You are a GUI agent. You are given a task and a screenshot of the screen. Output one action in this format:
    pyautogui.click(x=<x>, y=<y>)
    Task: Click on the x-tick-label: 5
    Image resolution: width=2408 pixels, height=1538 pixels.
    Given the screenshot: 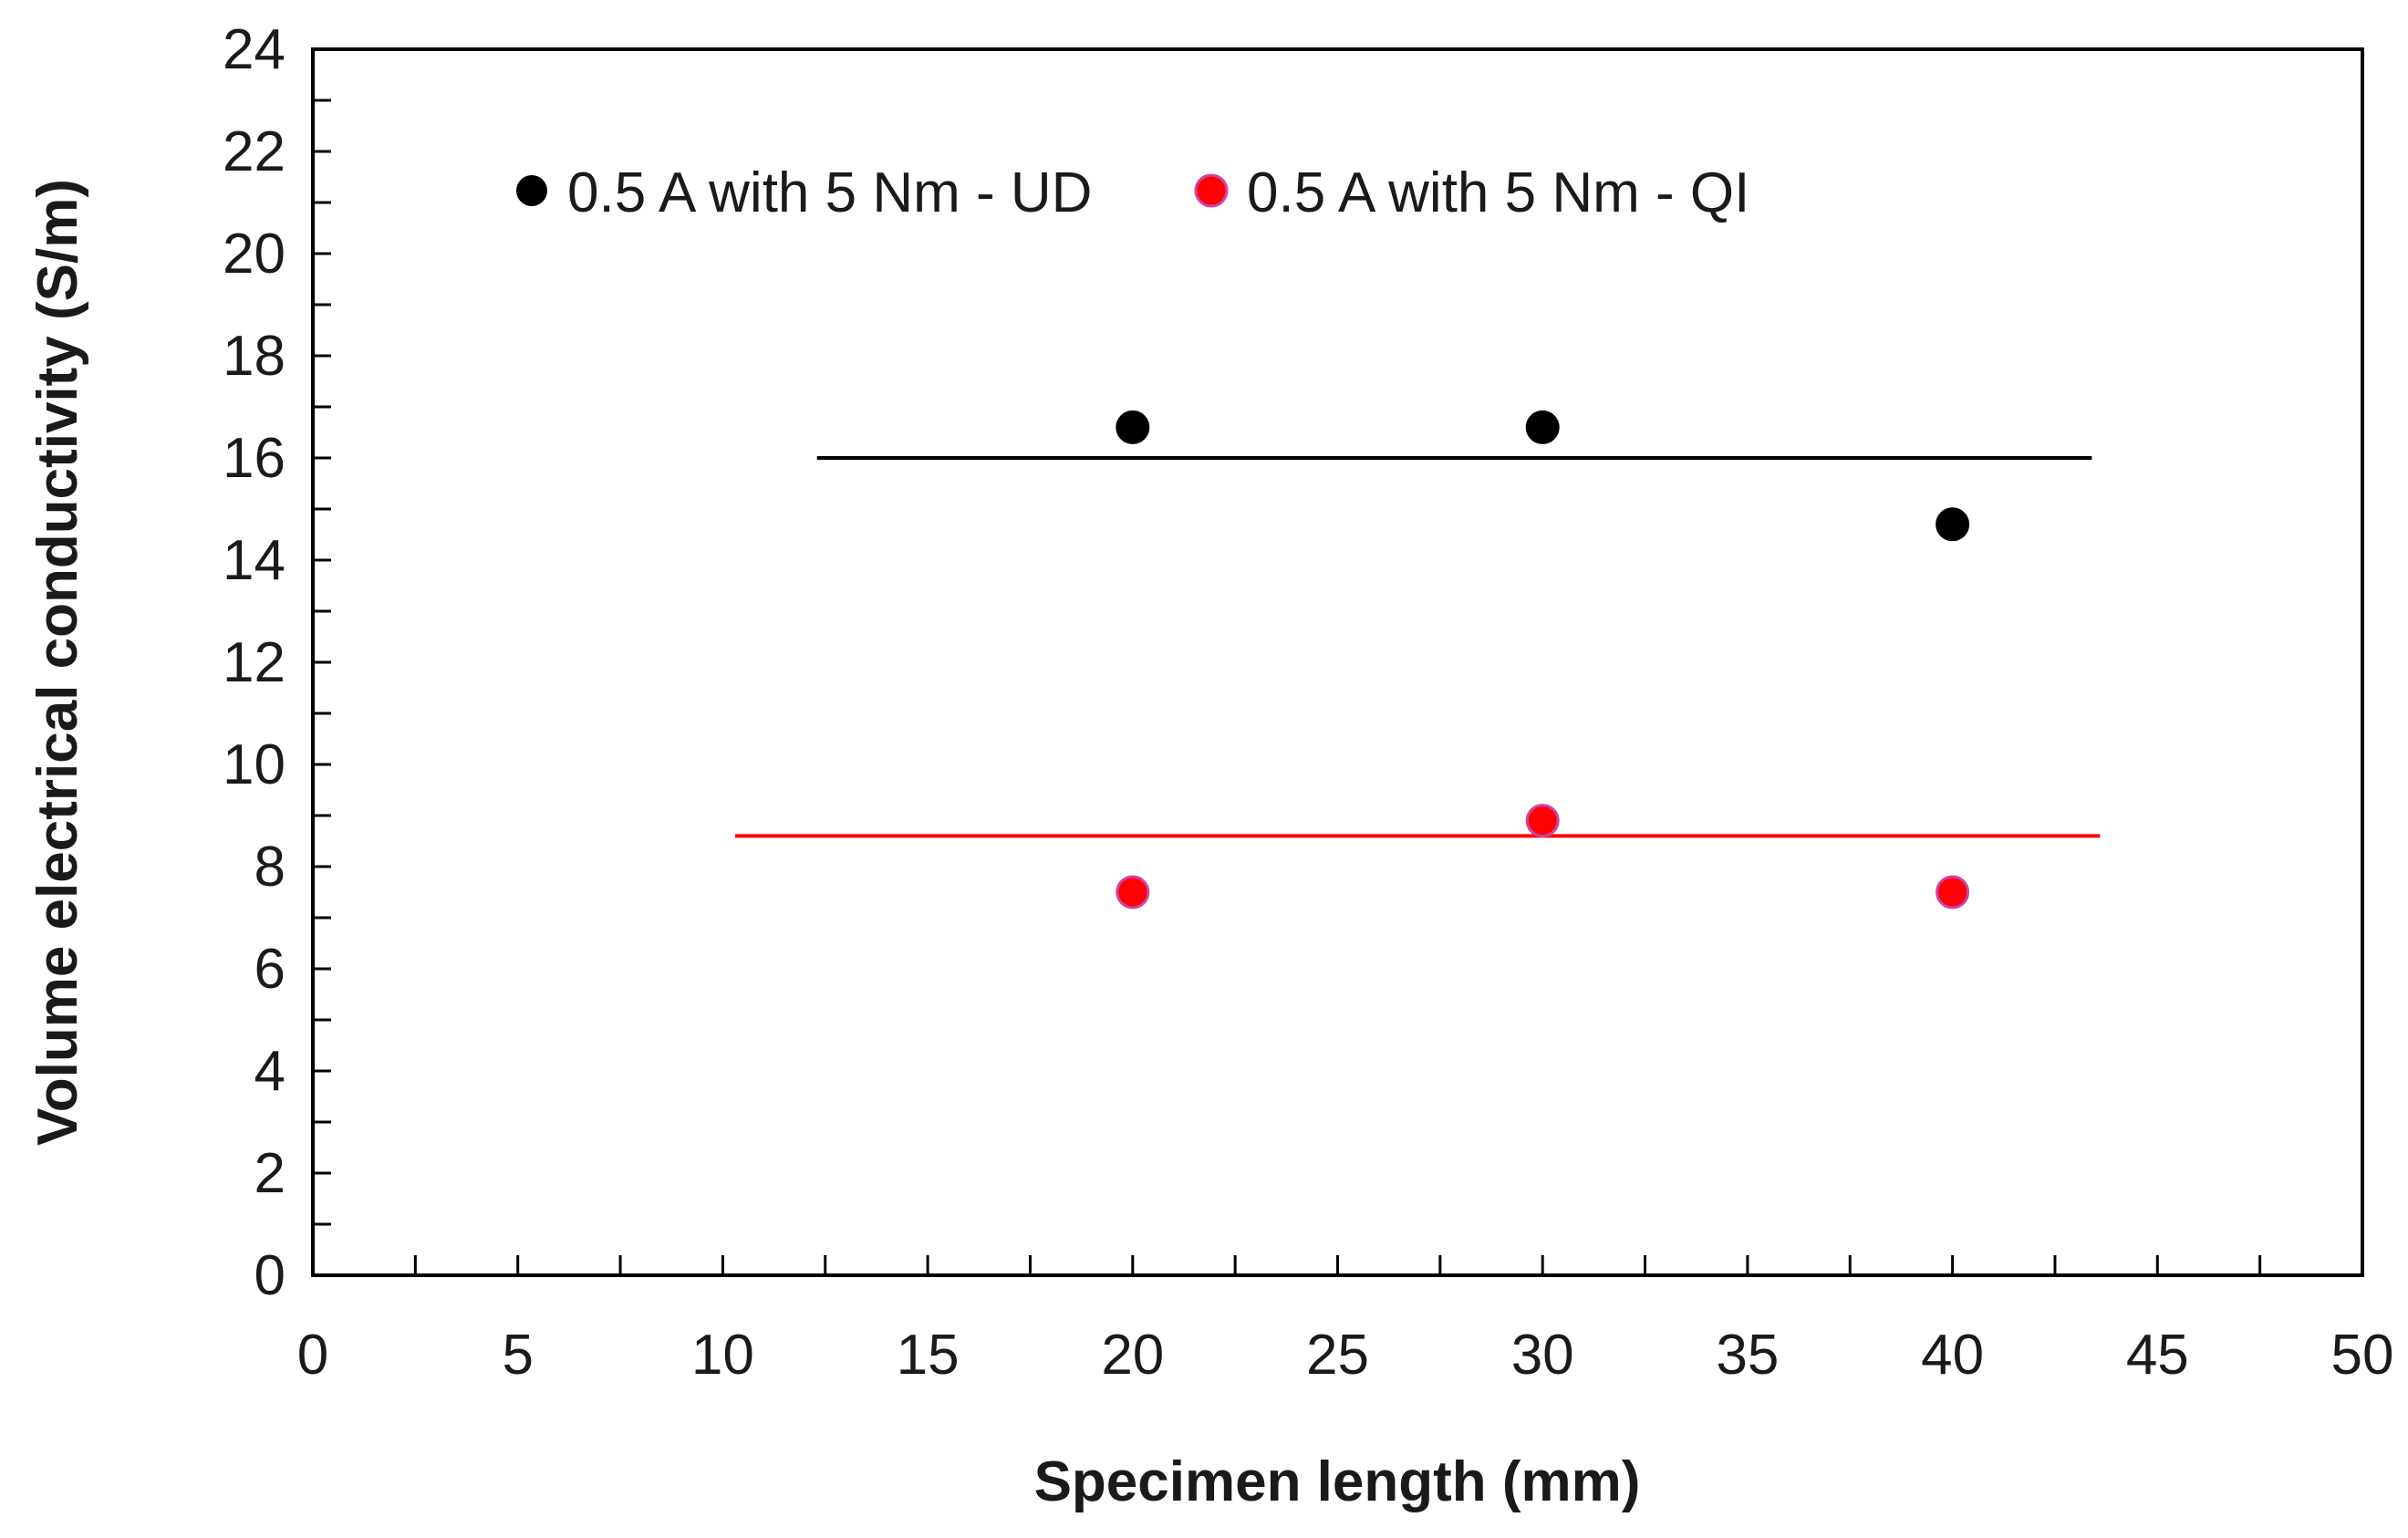 What is the action you would take?
    pyautogui.click(x=517, y=1355)
    